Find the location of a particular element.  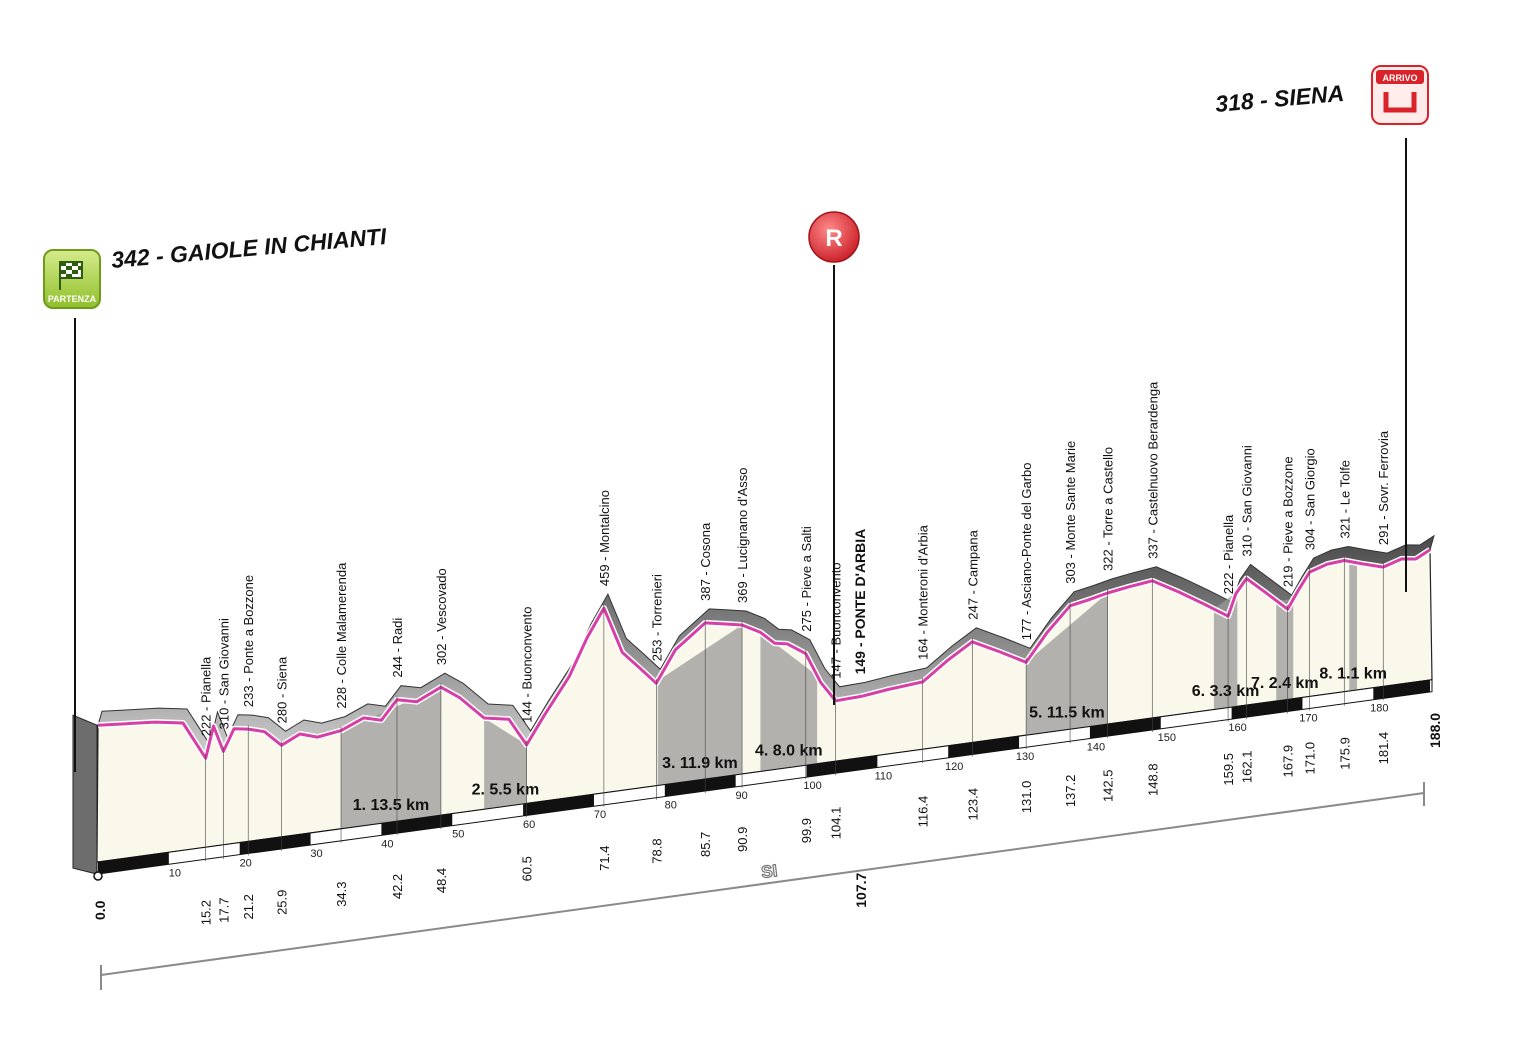

waypoint-km-label: 181.4 is located at coordinates (1383, 748).